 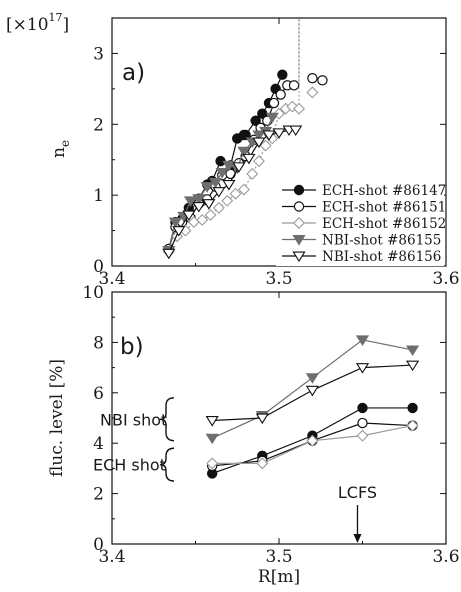 What do you see at coordinates (384, 191) in the screenshot?
I see `legend-label-0: ECH-shot #86147` at bounding box center [384, 191].